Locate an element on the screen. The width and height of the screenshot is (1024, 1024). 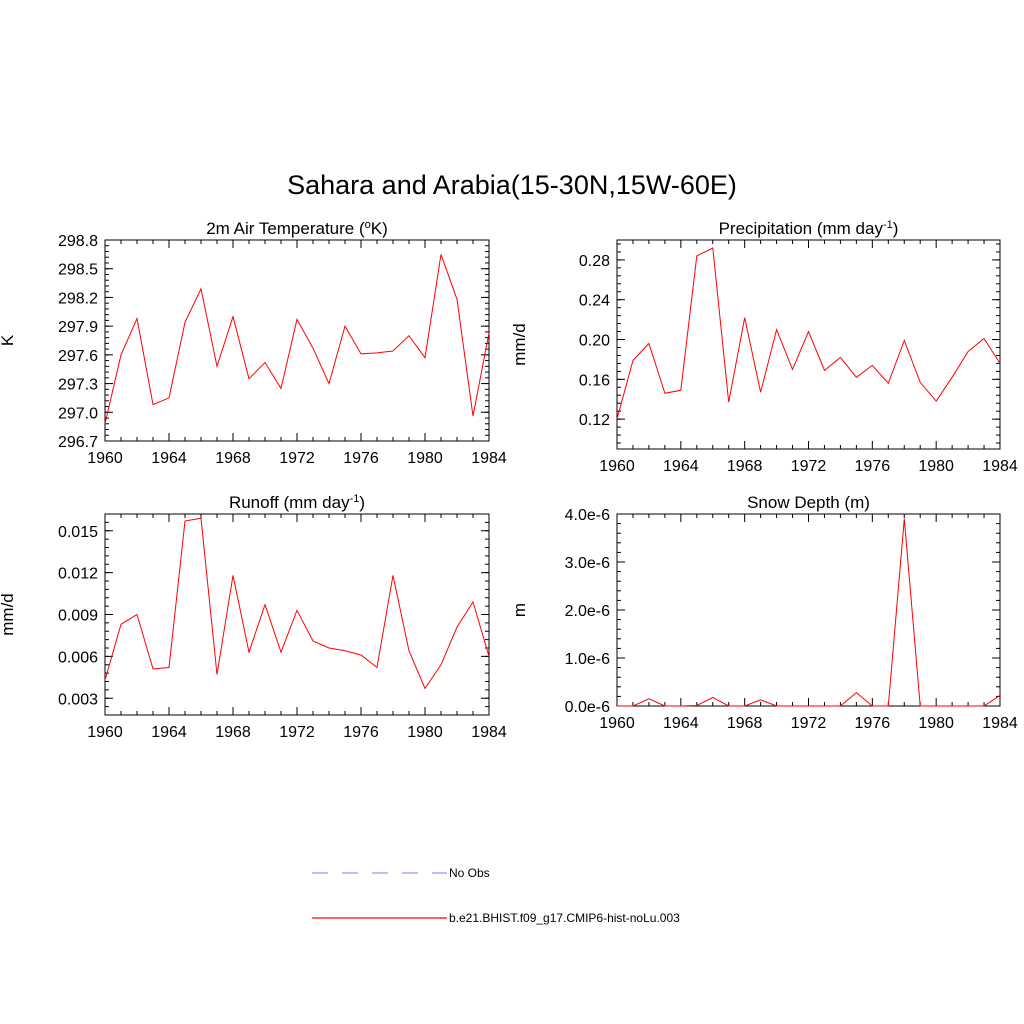
legend-obs-swatch is located at coordinates (379, 873).